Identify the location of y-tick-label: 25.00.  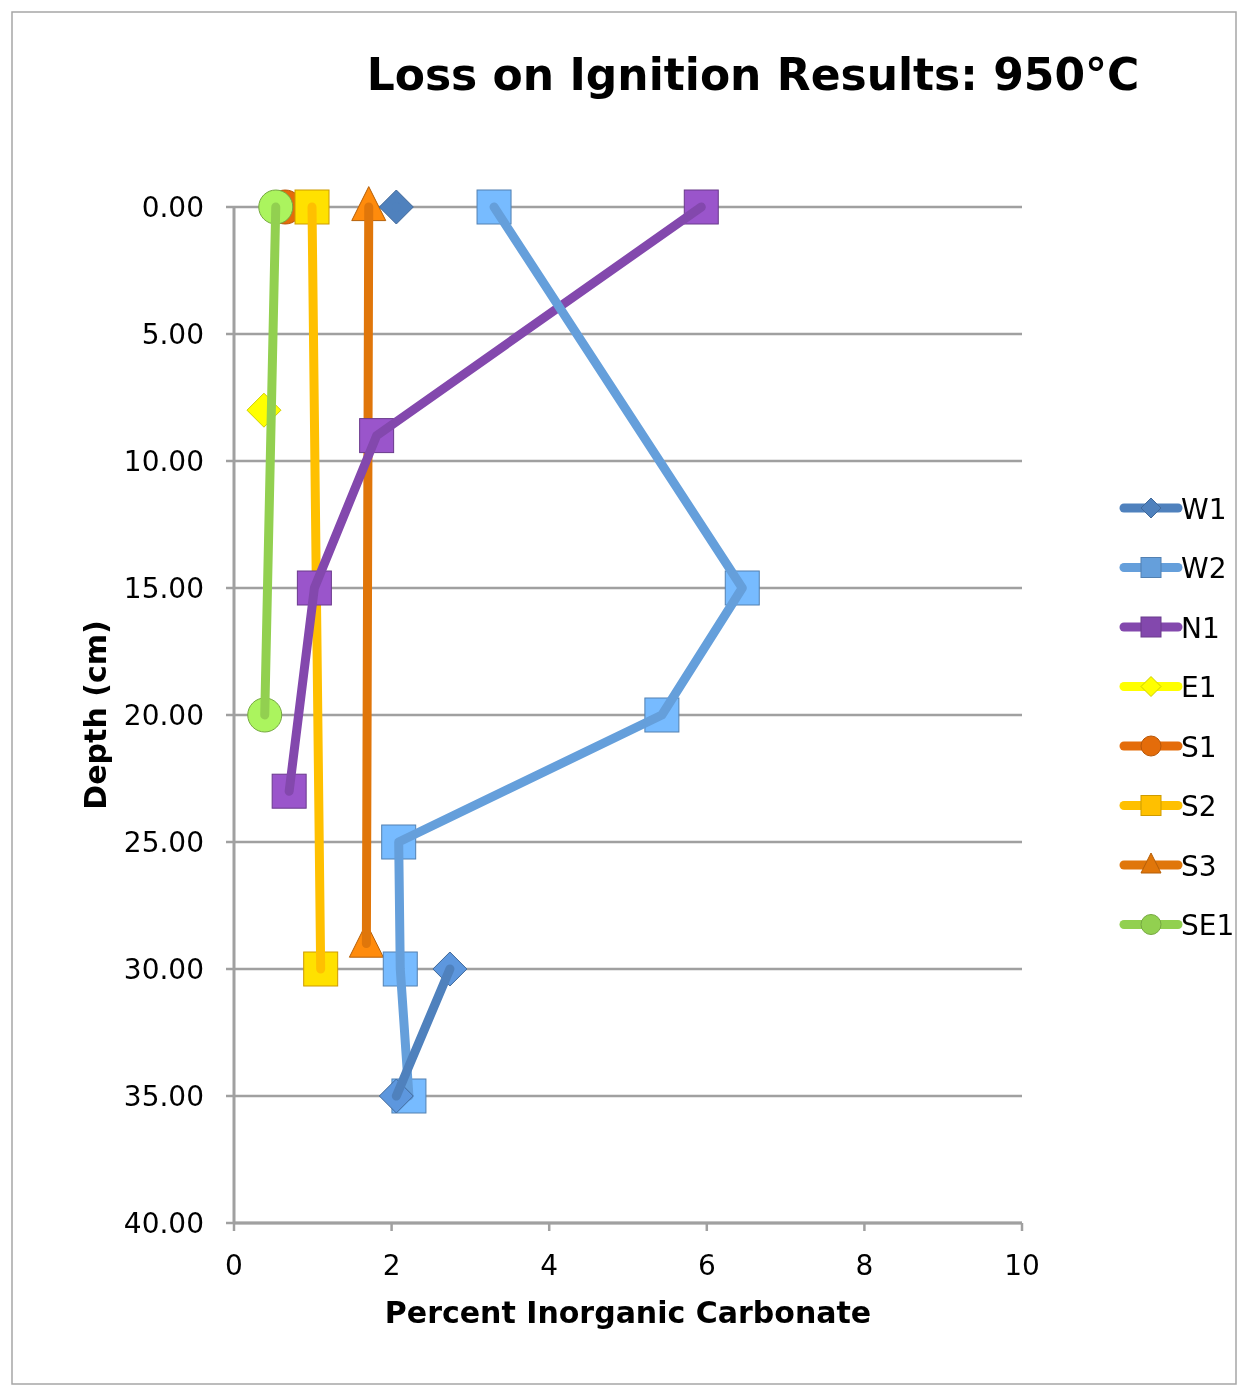
(163, 842).